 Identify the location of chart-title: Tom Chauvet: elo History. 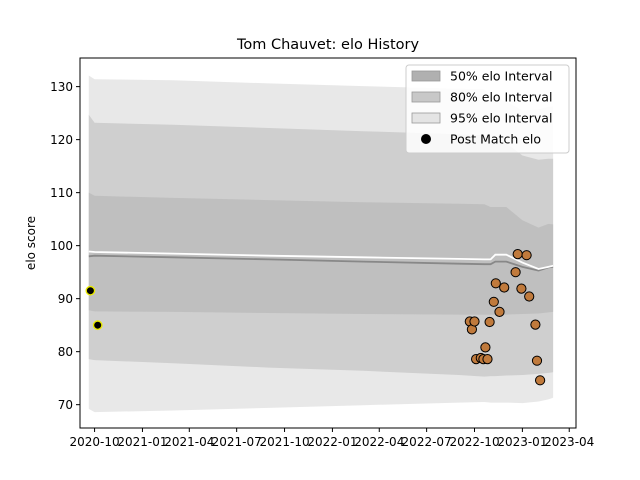
(328, 45).